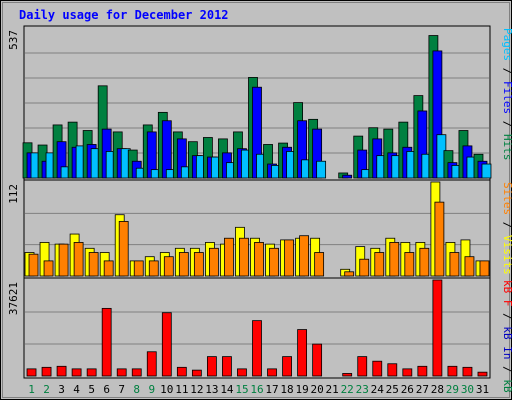  Describe the element at coordinates (467, 389) in the screenshot. I see `x-tick-label-day-30: 30` at that location.